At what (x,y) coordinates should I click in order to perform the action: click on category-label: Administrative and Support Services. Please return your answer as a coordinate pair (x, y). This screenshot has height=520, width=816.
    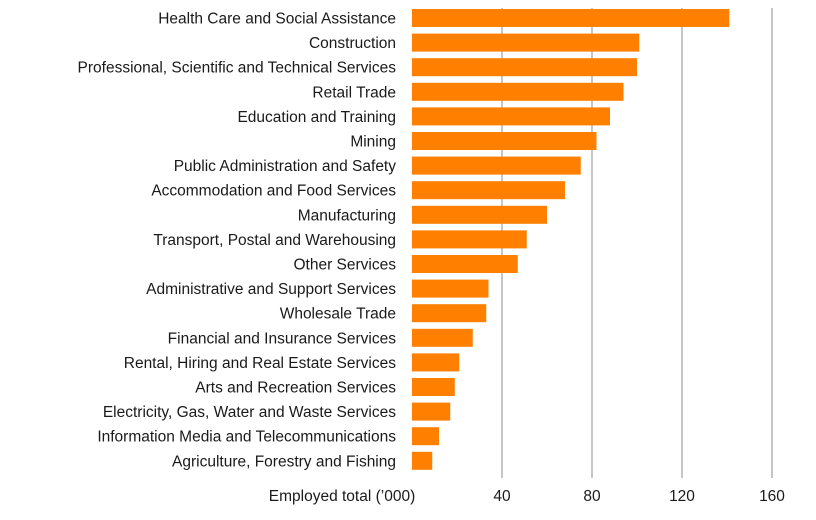
    Looking at the image, I should click on (271, 289).